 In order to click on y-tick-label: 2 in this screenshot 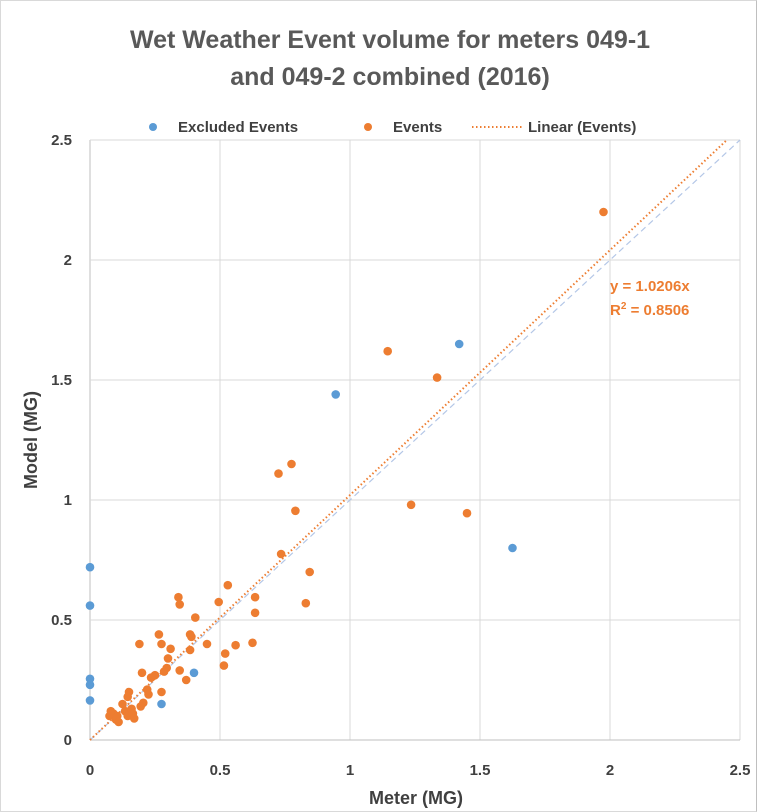, I will do `click(68, 260)`.